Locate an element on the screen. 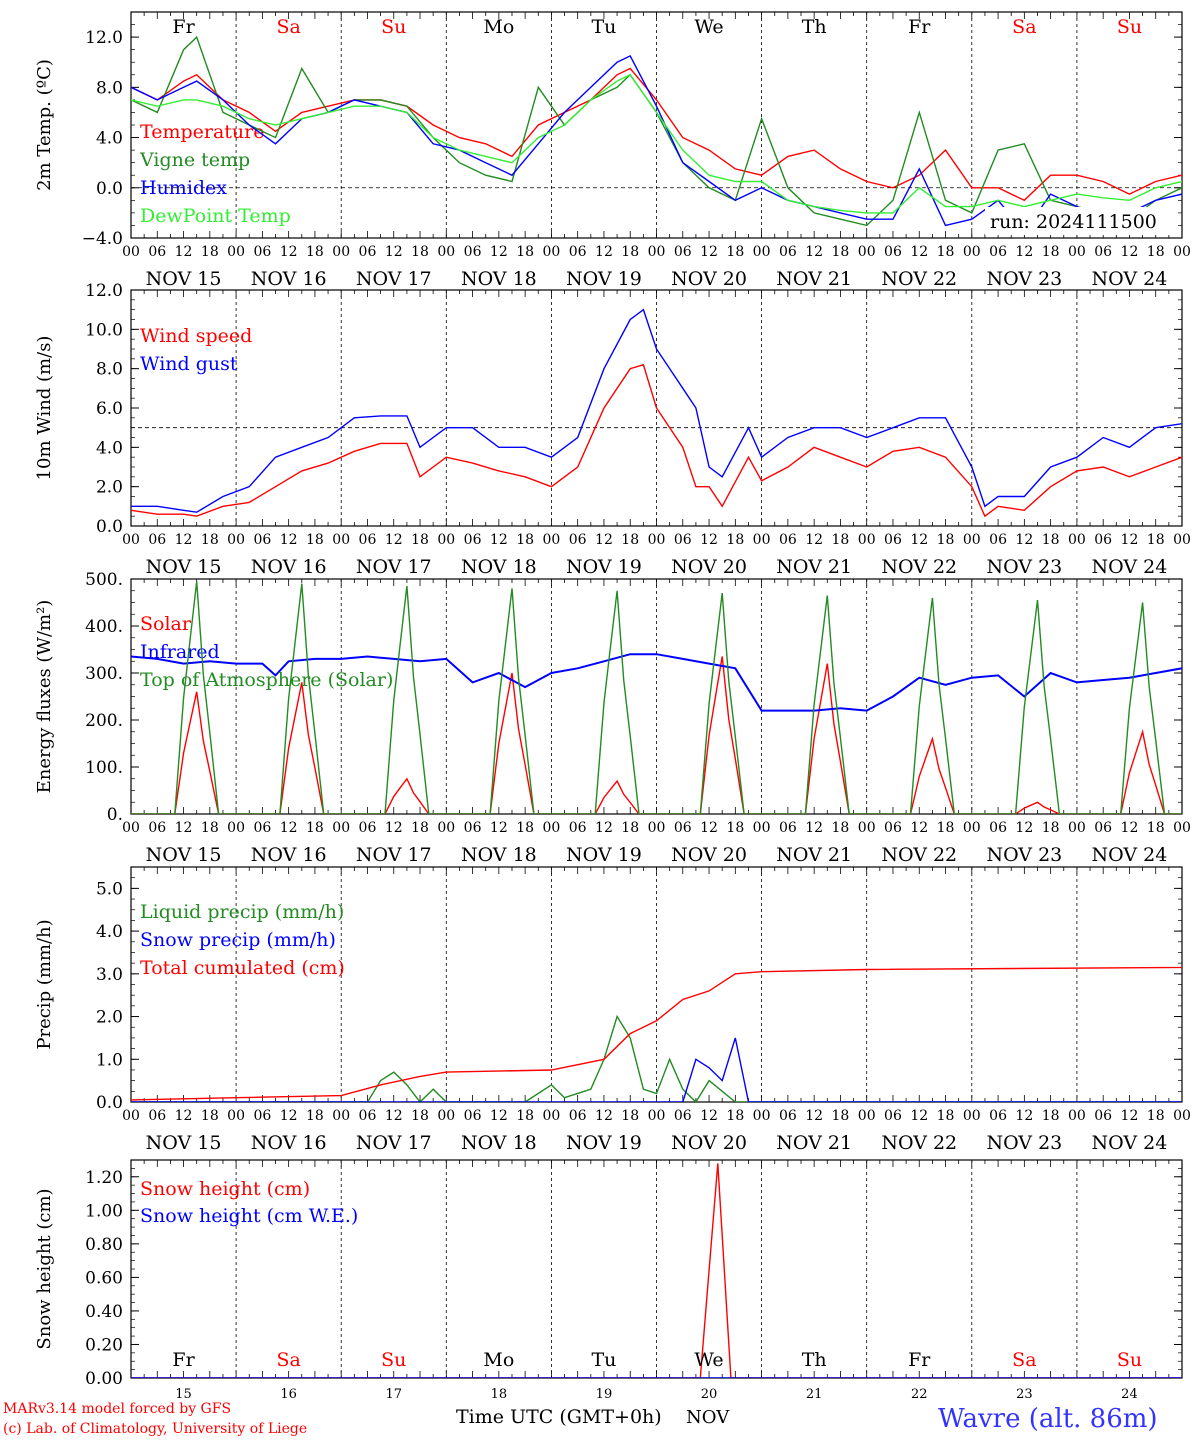  legend-entry: Temperature is located at coordinates (202, 132).